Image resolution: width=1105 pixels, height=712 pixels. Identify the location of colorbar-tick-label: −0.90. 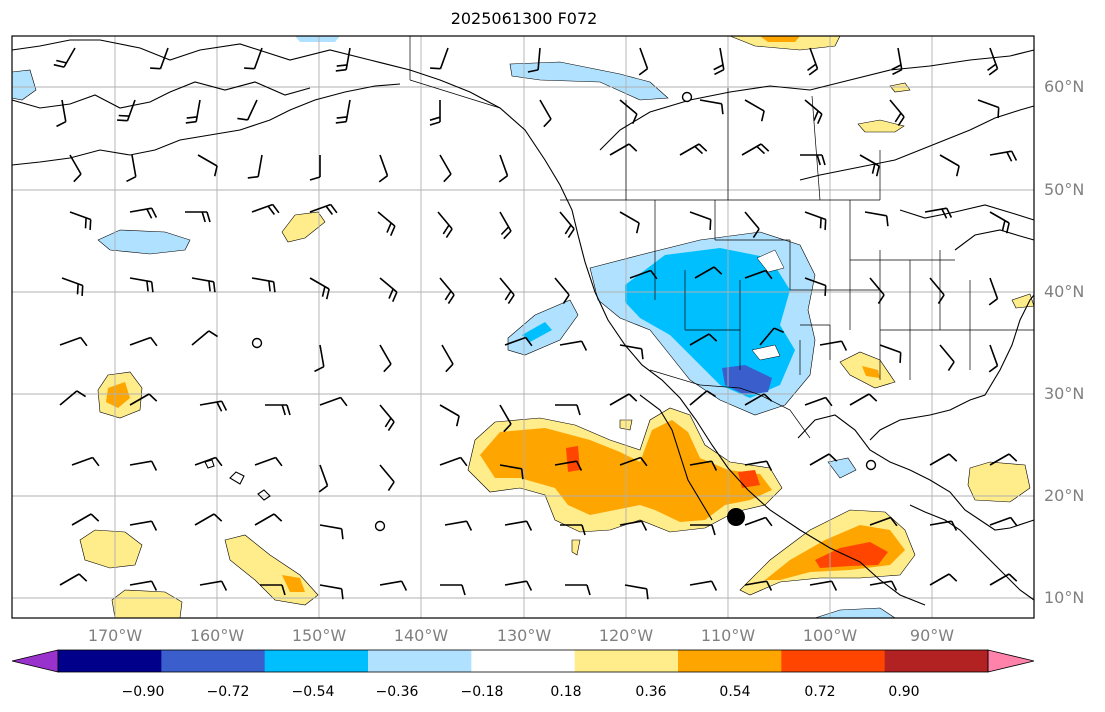
(143, 692).